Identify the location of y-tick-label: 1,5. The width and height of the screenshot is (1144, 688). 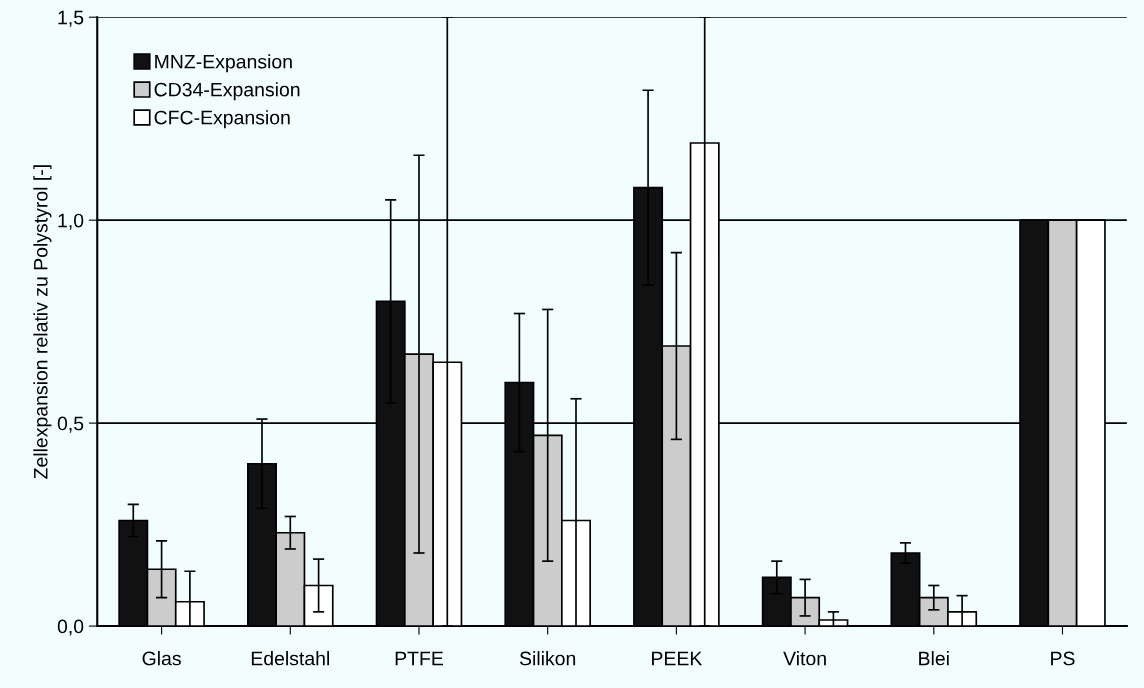
(71, 18).